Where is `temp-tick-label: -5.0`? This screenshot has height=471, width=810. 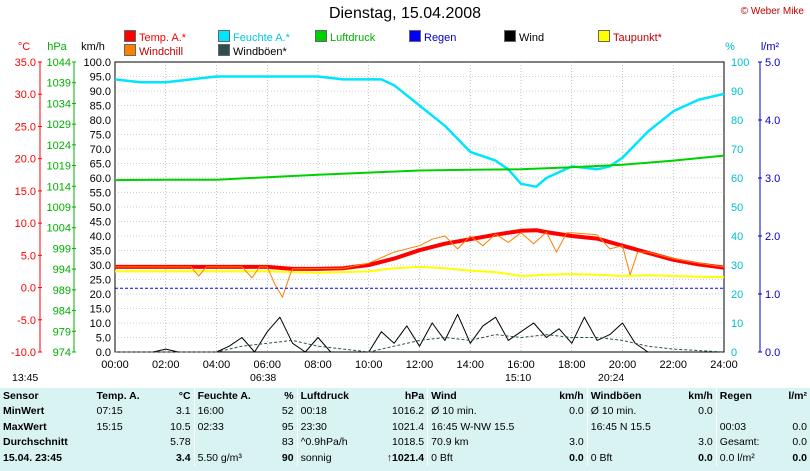
temp-tick-label: -5.0 is located at coordinates (26, 321).